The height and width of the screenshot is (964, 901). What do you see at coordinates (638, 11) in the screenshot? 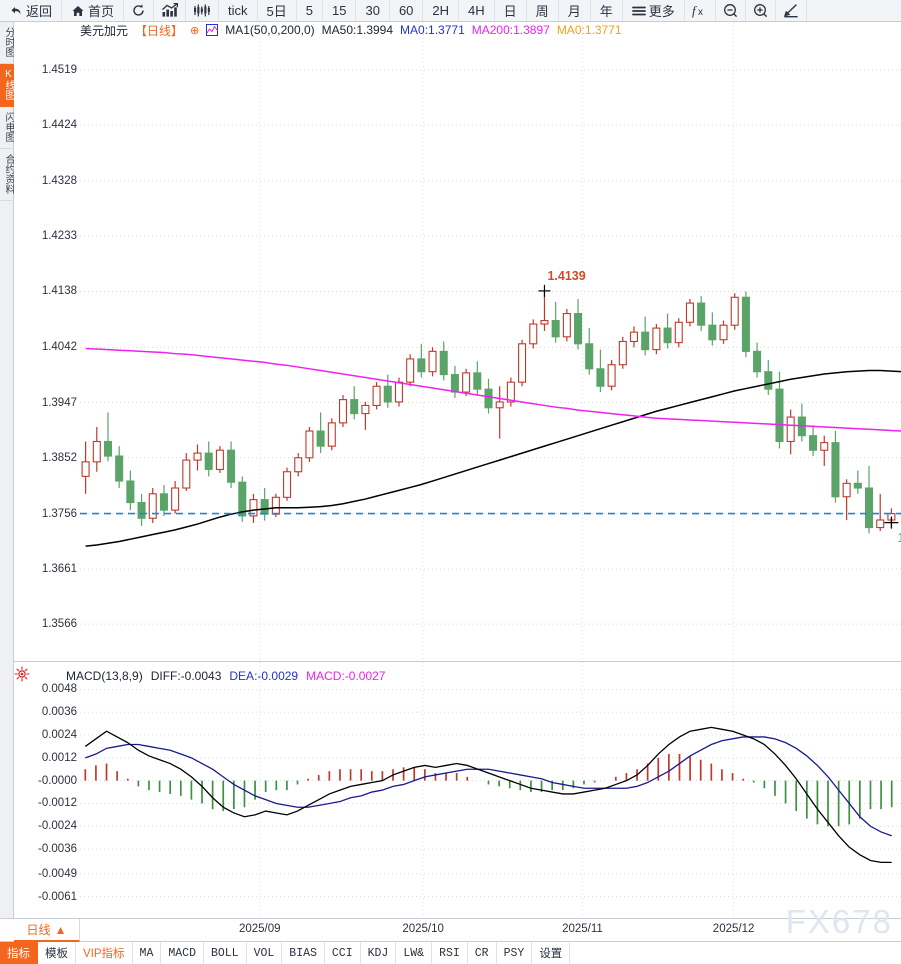
I see `hamburger-icon` at bounding box center [638, 11].